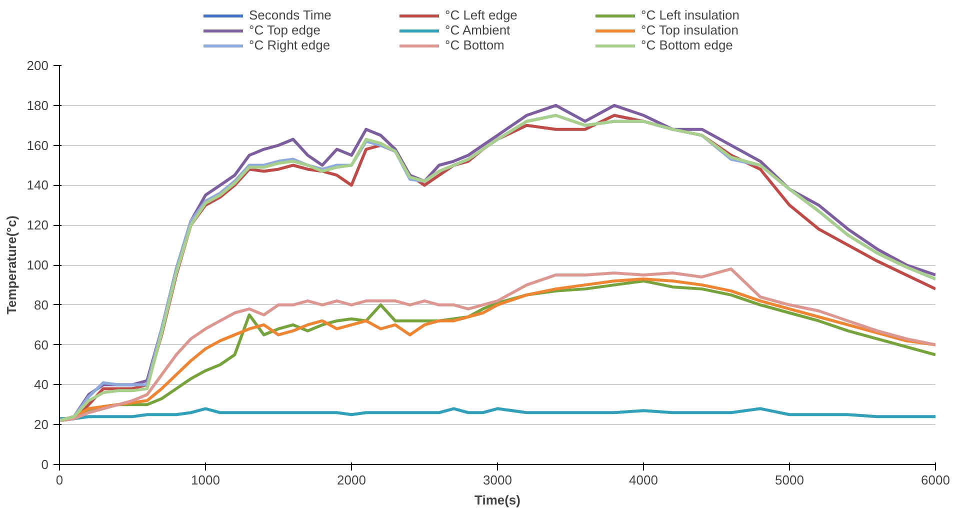 Image resolution: width=964 pixels, height=522 pixels. Describe the element at coordinates (45, 464) in the screenshot. I see `y-tick-label: 0` at that location.